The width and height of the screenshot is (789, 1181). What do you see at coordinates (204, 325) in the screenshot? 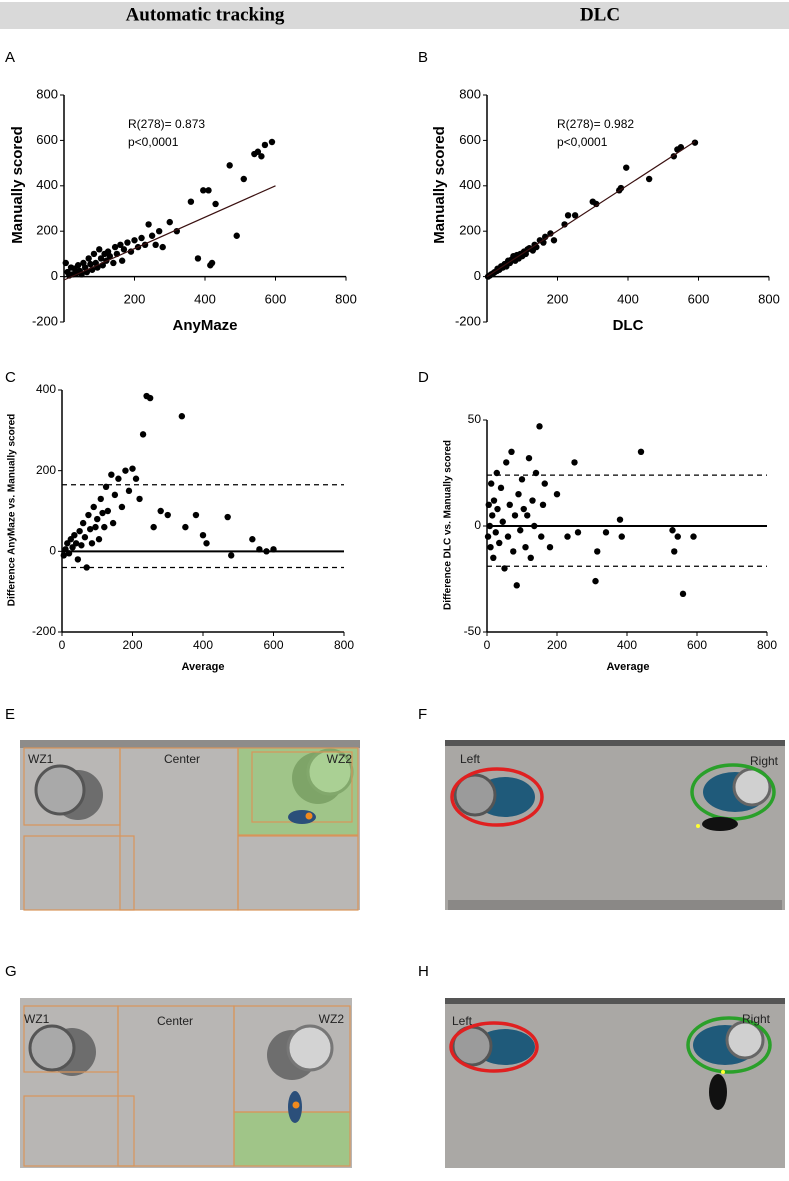
I see `x-axis-label: AnyMaze` at bounding box center [204, 325].